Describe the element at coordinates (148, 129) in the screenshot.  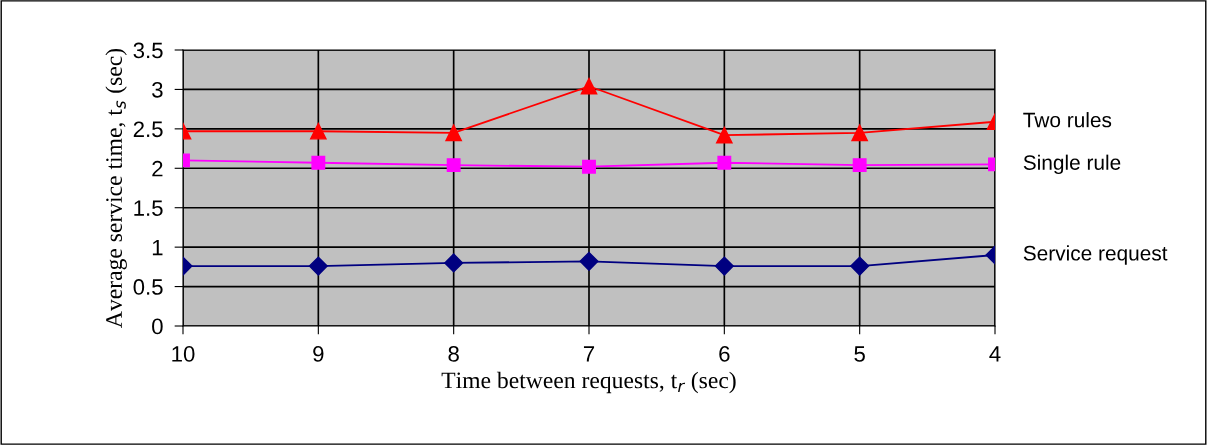
I see `y-tick-label: 2.5` at that location.